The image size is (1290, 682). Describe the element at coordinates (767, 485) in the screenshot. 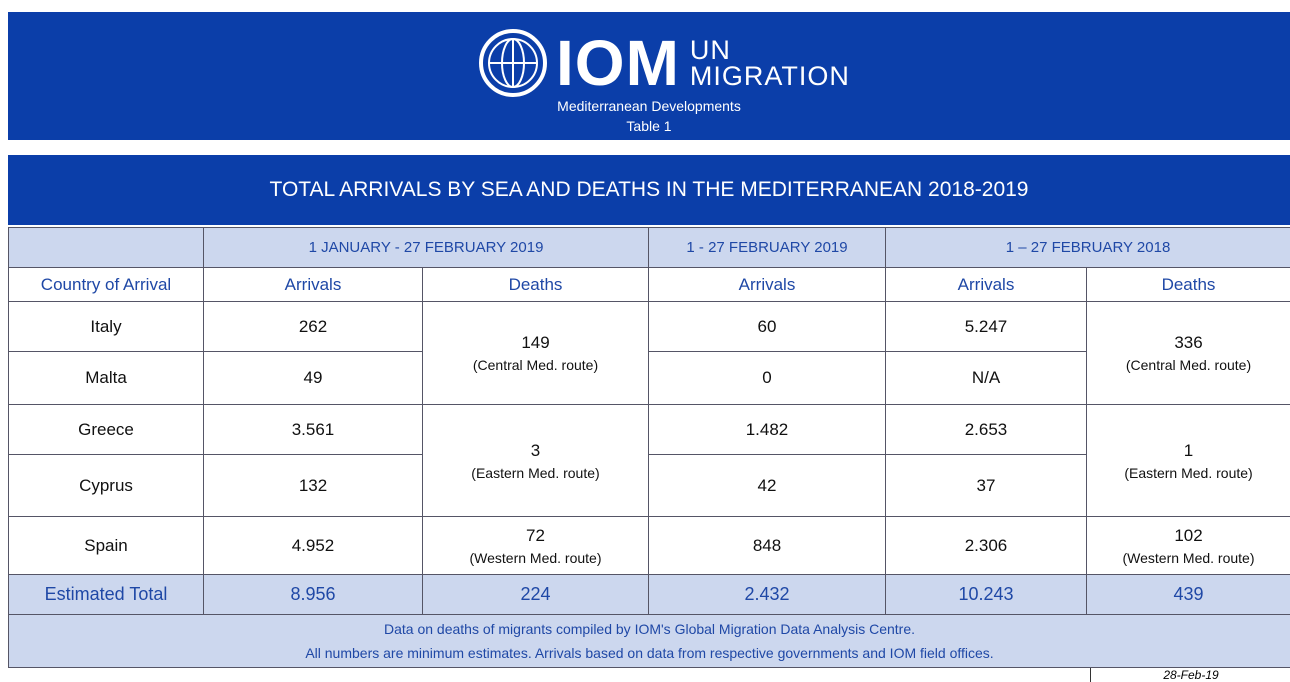

I see `arrivals: 42` at that location.